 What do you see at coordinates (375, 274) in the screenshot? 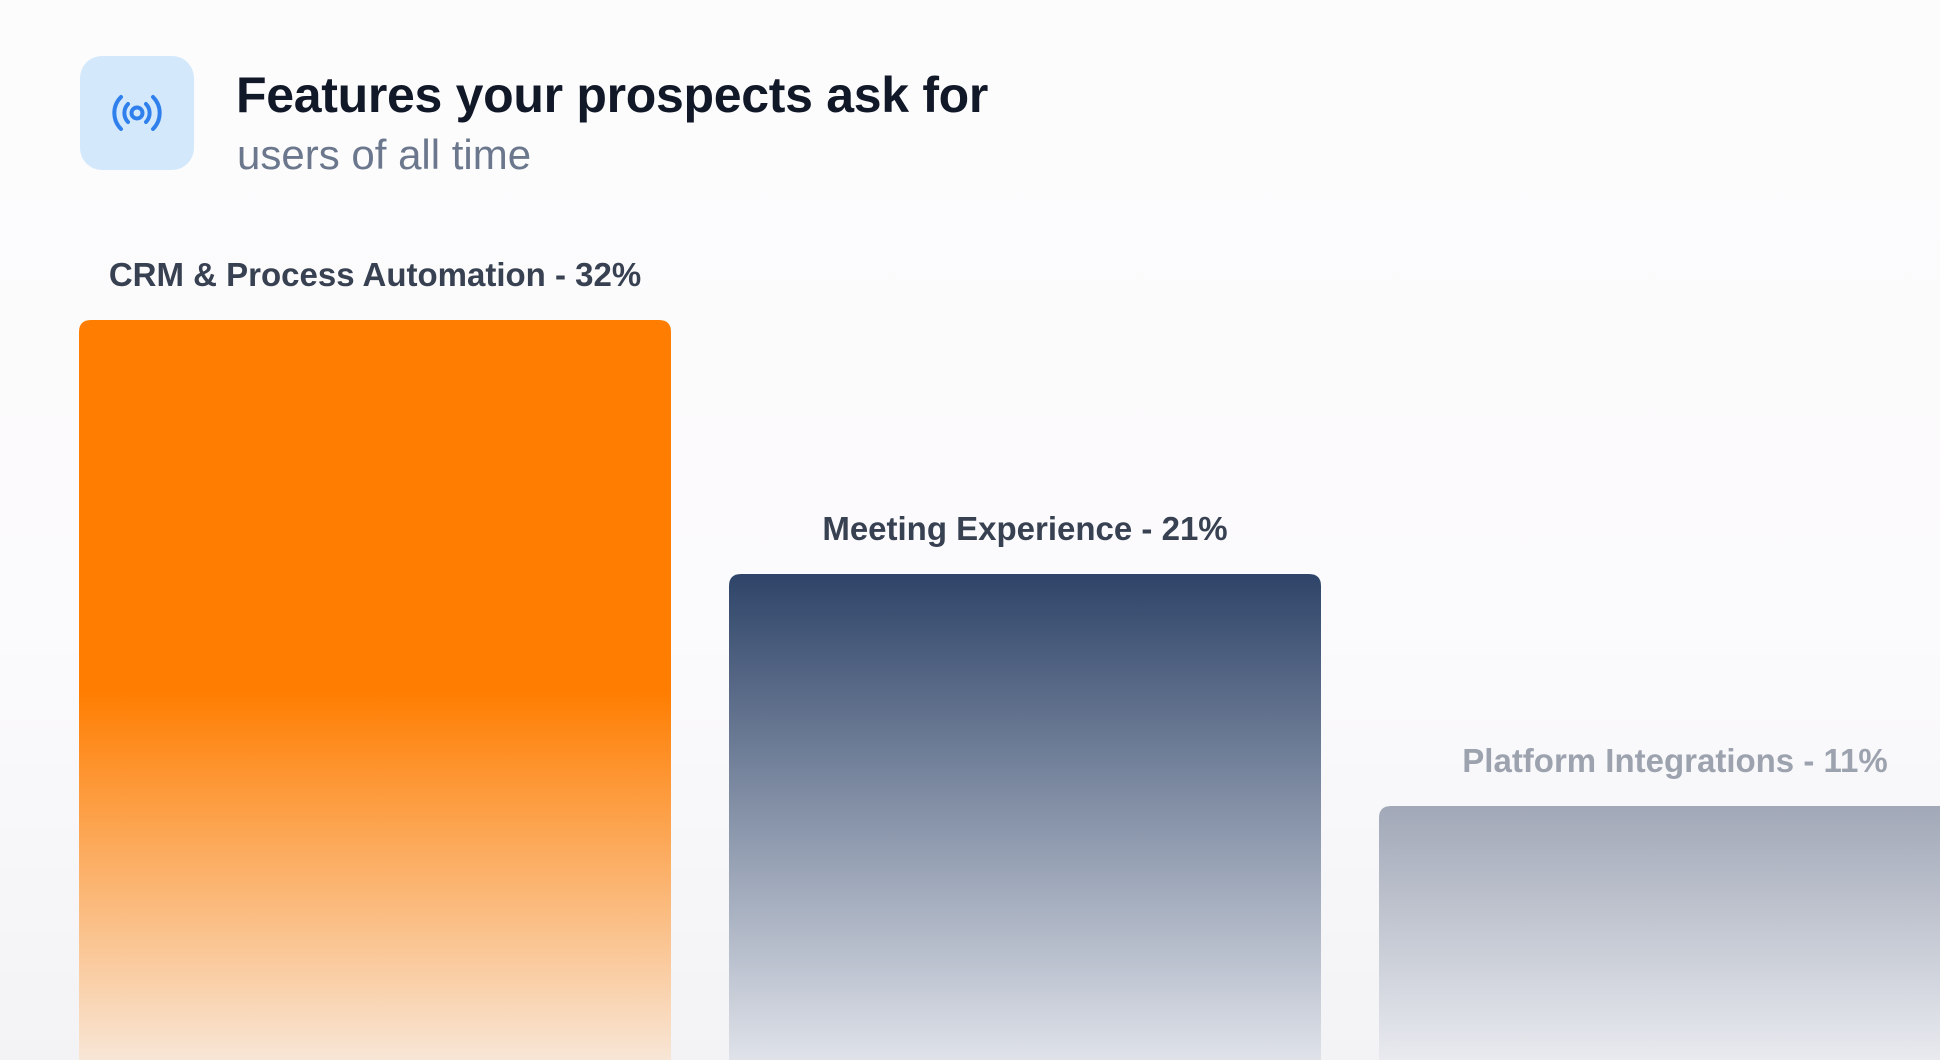
I see `bar-label: CRM & Process Automation - 32%` at bounding box center [375, 274].